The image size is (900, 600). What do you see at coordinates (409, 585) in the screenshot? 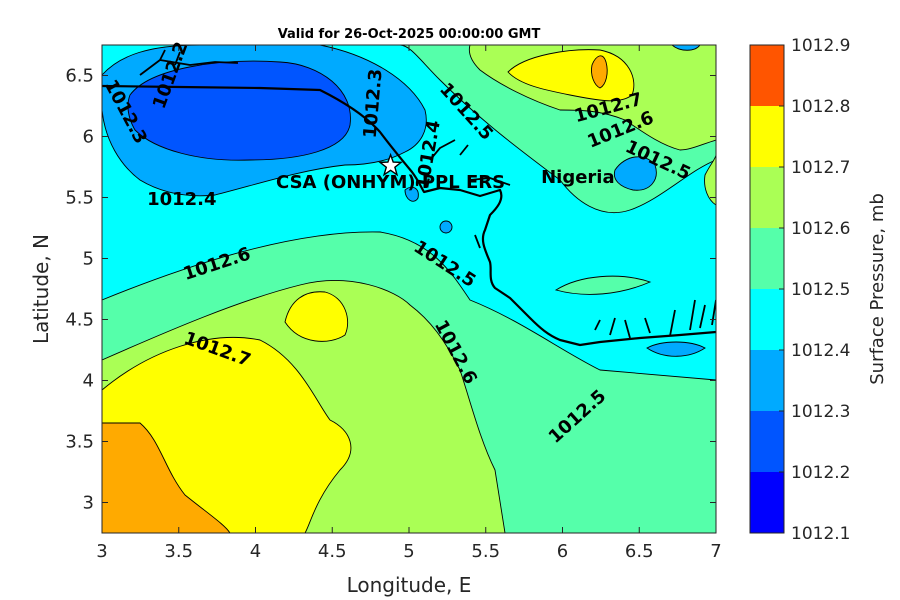
I see `x-axis-label: Longitude, E` at bounding box center [409, 585].